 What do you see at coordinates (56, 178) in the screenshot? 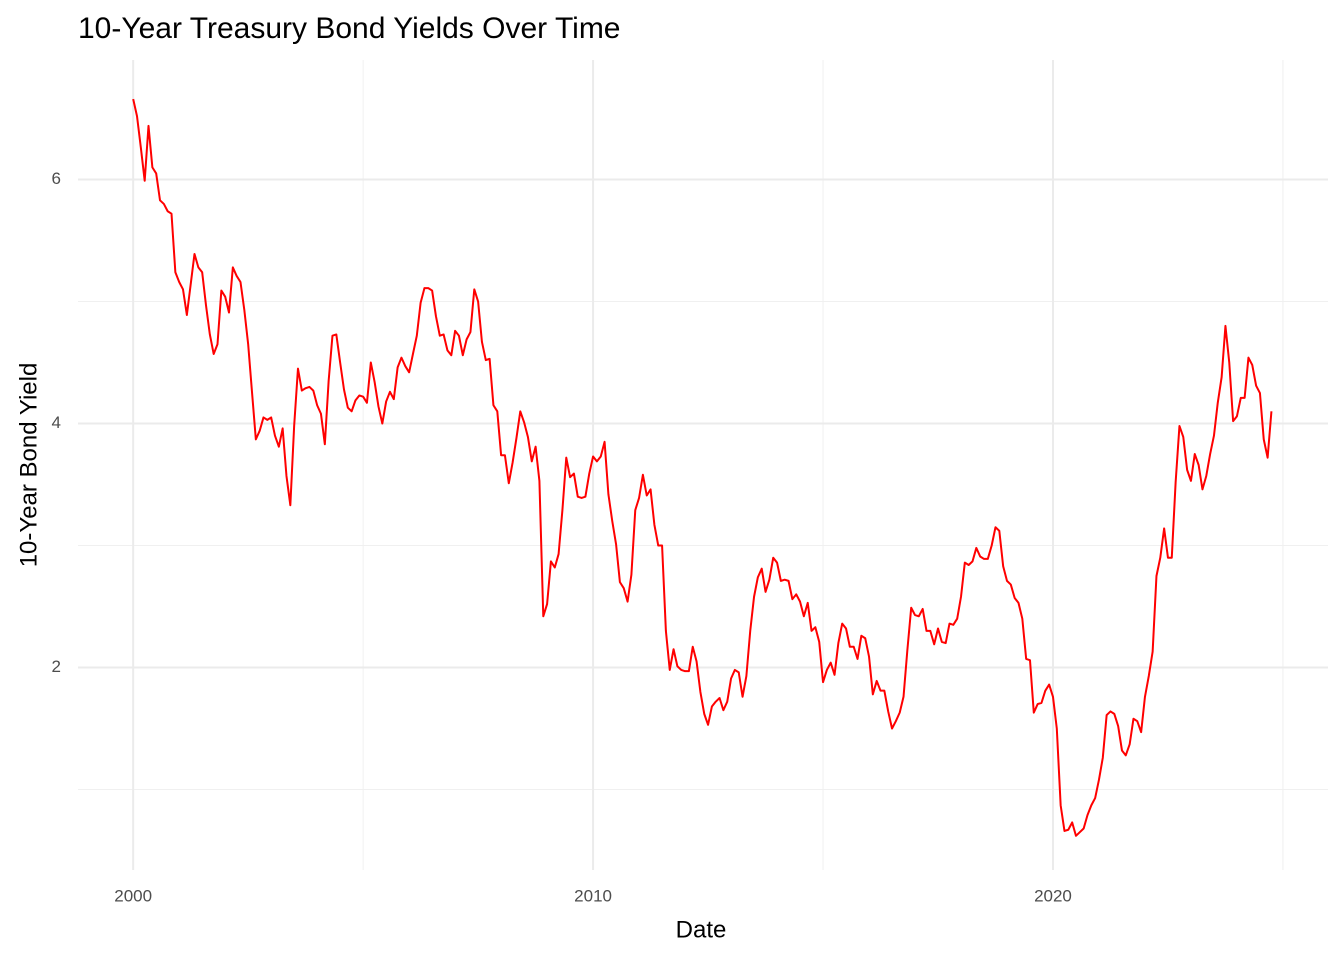
I see `y-tick-label: 6` at bounding box center [56, 178].